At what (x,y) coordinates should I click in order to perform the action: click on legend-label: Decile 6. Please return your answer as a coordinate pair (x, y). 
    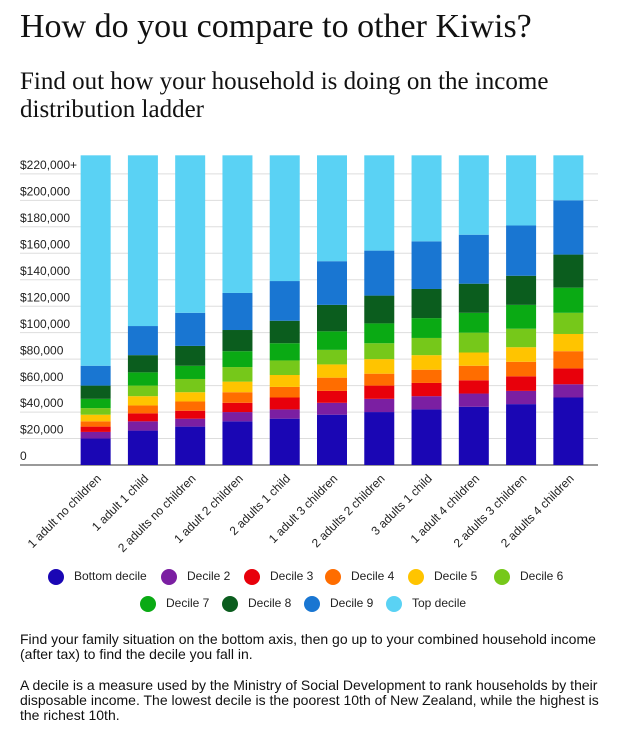
    Looking at the image, I should click on (542, 576).